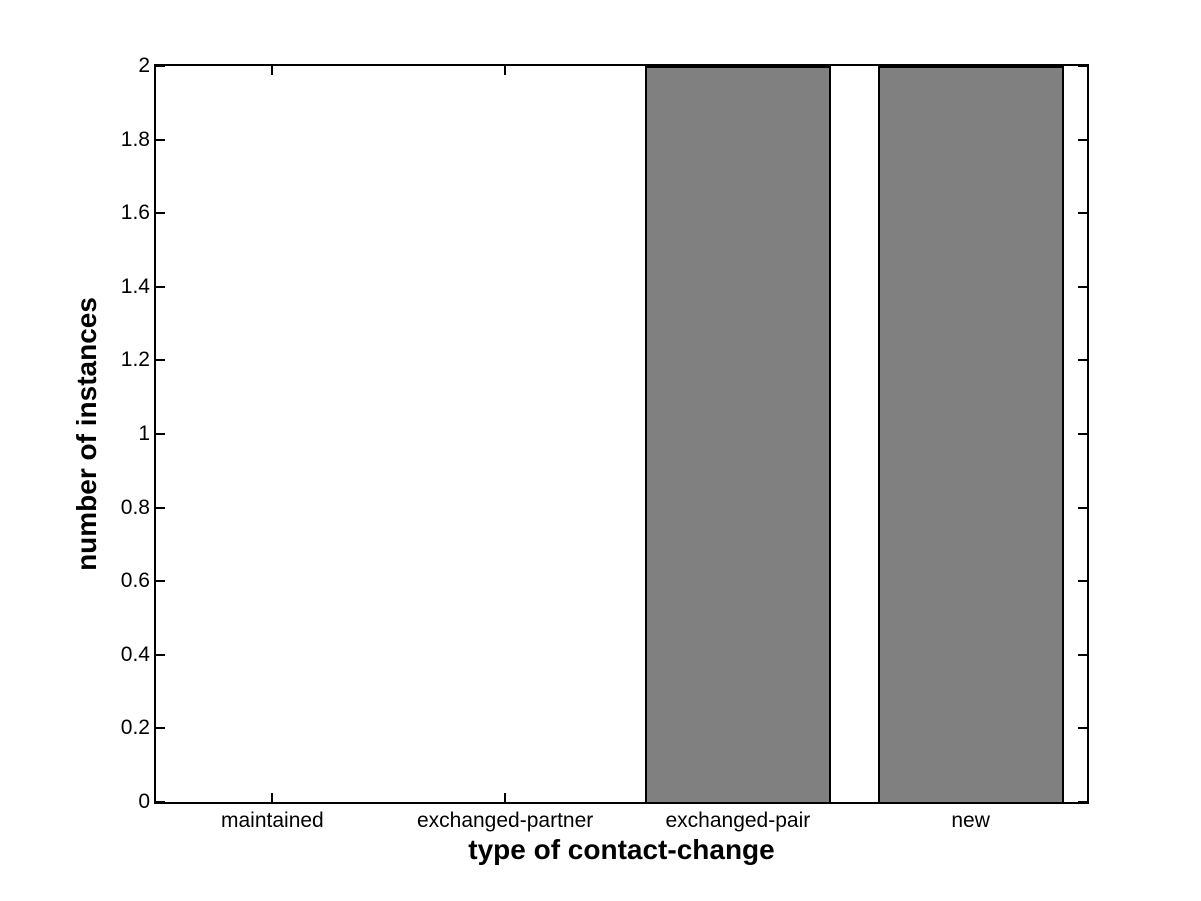  Describe the element at coordinates (135, 581) in the screenshot. I see `y-tick-label: 0.6` at that location.